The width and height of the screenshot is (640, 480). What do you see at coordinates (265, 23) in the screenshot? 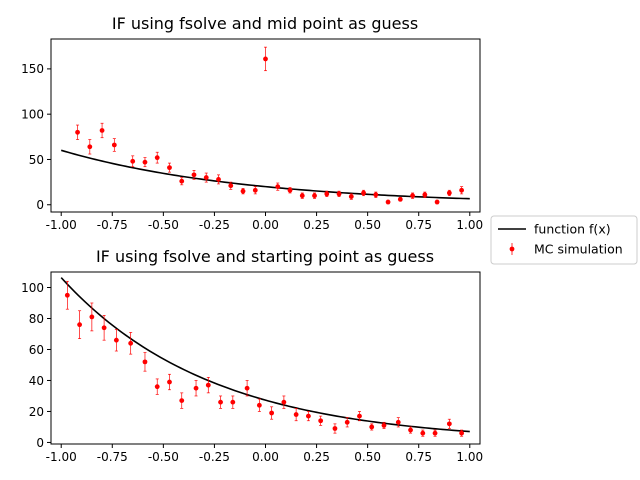
I see `chart-title-top: IF using fsolve and mid point as guess` at bounding box center [265, 23].